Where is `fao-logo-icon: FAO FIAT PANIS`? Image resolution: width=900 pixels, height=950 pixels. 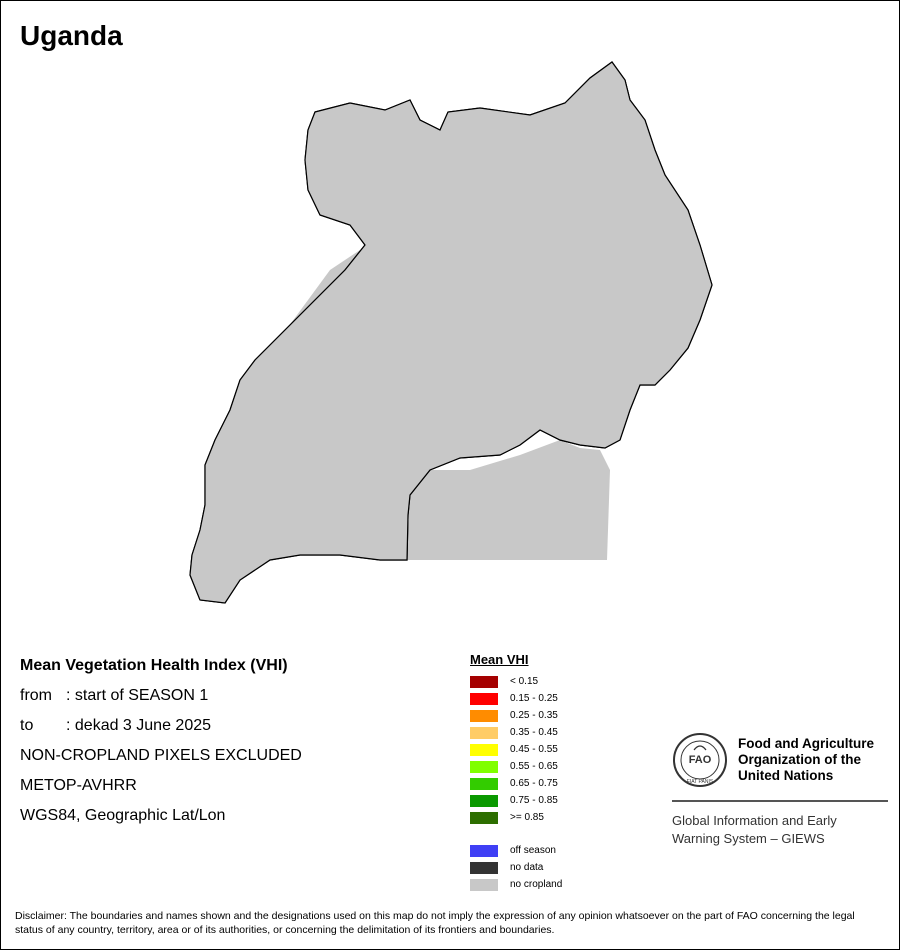
fao-logo-icon: FAO FIAT PANIS is located at coordinates (700, 760).